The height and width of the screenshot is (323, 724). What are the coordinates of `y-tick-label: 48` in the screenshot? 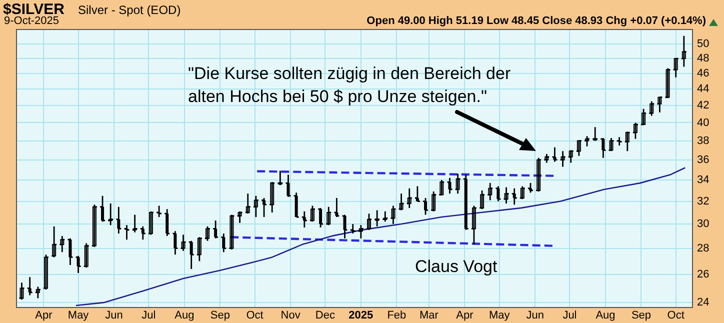 It's located at (703, 58).